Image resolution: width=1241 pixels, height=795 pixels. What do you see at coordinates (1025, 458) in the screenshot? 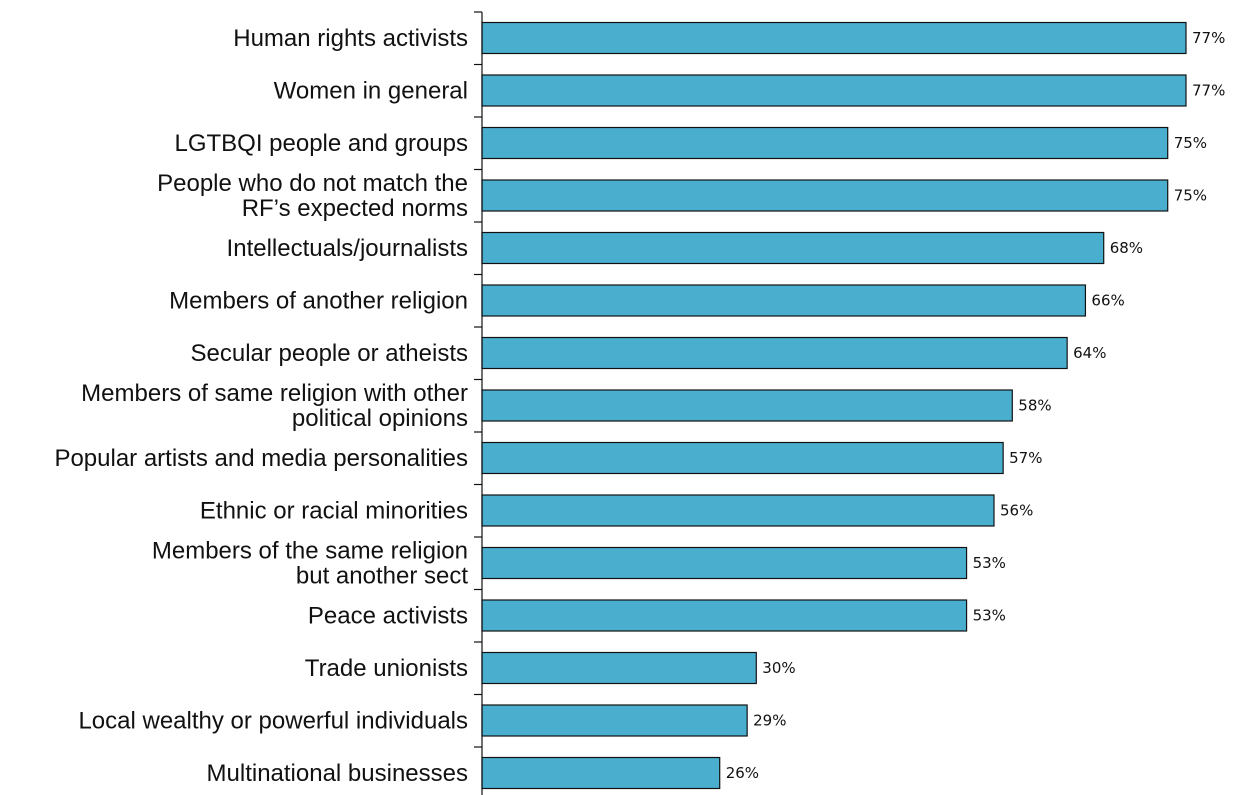
I see `value-label: 57%` at bounding box center [1025, 458].